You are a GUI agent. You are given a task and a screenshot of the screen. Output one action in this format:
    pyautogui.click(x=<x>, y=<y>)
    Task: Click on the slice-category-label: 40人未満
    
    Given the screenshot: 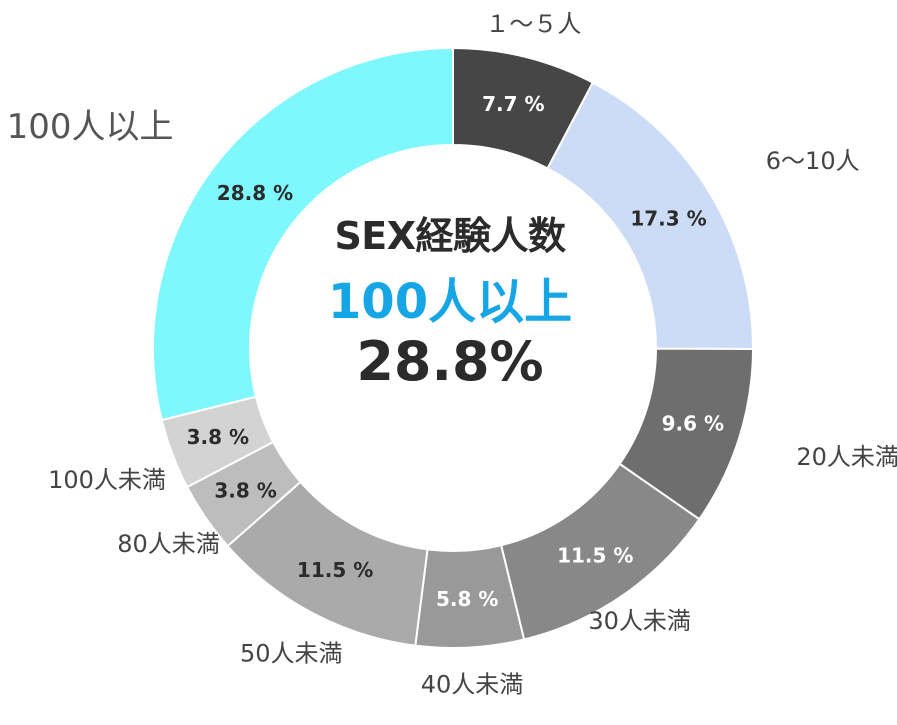 What is the action you would take?
    pyautogui.click(x=472, y=684)
    